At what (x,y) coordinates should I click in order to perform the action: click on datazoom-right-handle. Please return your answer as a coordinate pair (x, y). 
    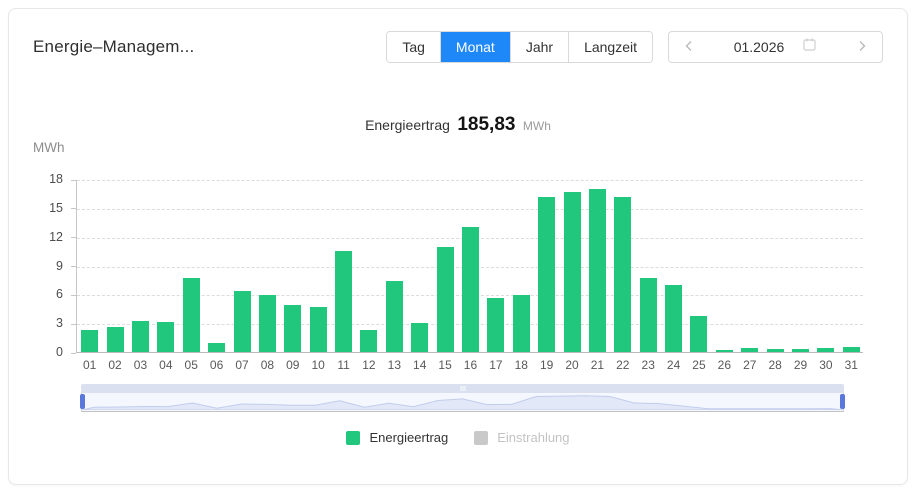
    Looking at the image, I should click on (842, 401).